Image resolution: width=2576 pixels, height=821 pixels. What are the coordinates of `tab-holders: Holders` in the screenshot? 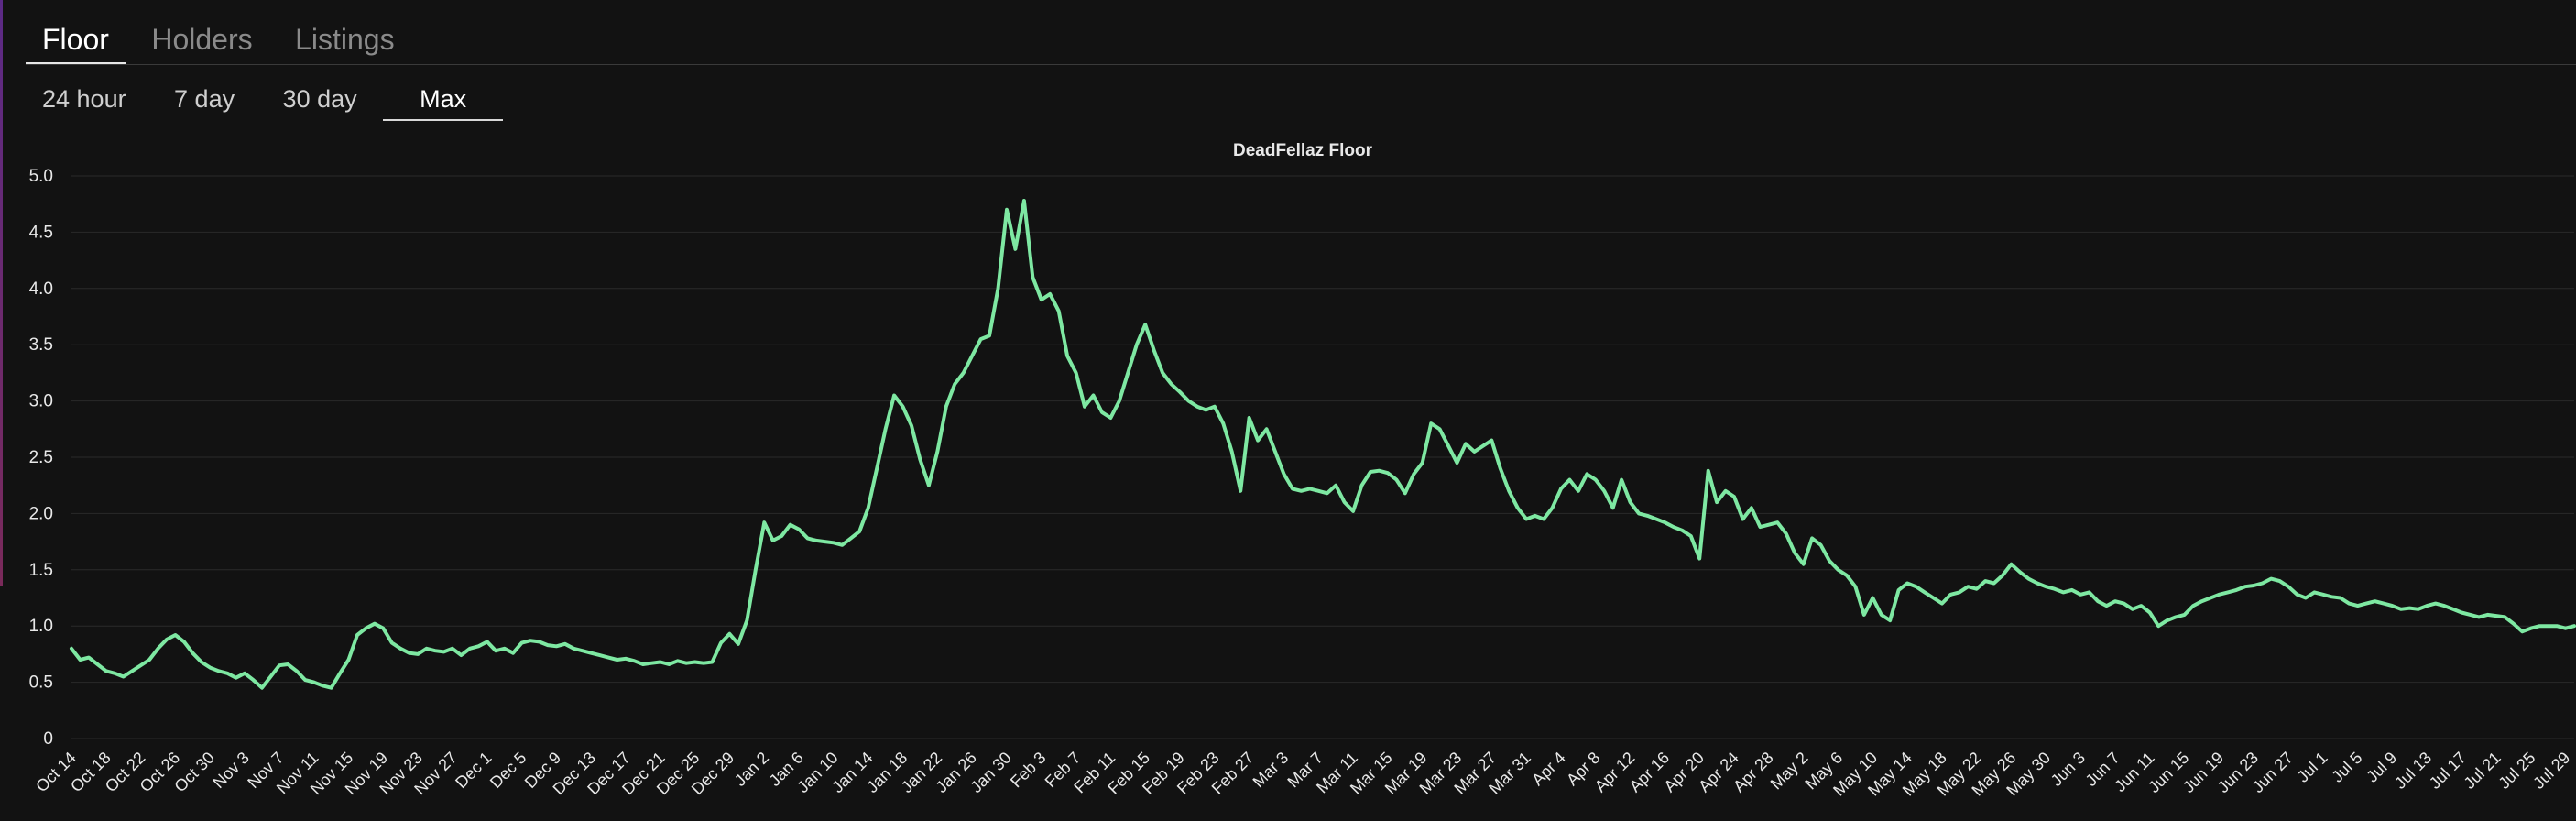 It's located at (202, 39).